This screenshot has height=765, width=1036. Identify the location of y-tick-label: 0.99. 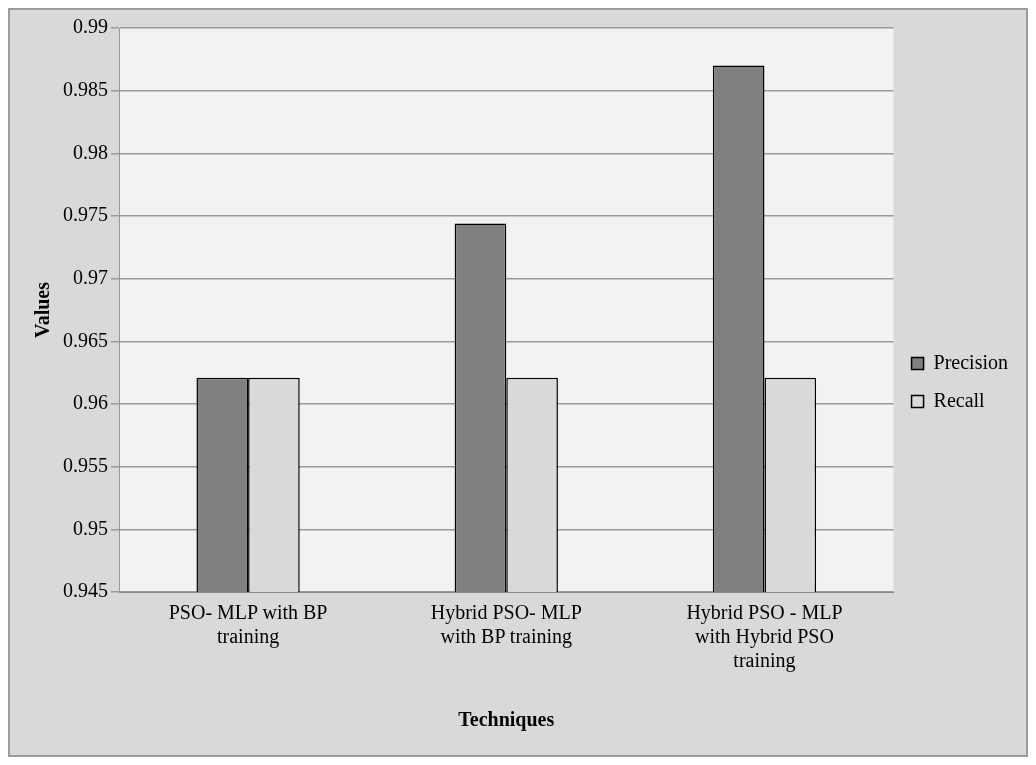
(90, 26).